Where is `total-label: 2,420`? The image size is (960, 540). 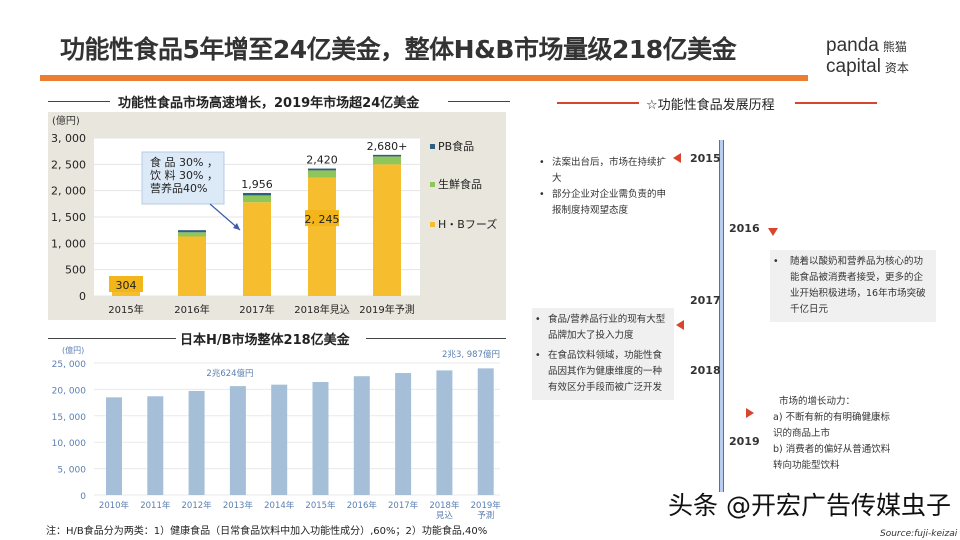
total-label: 2,420 is located at coordinates (322, 160).